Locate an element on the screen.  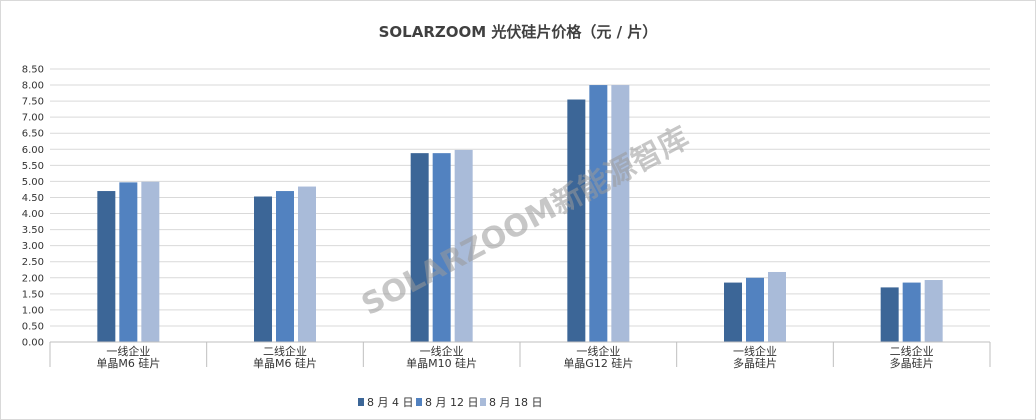
y-tick-label: 0.50 is located at coordinates (33, 326).